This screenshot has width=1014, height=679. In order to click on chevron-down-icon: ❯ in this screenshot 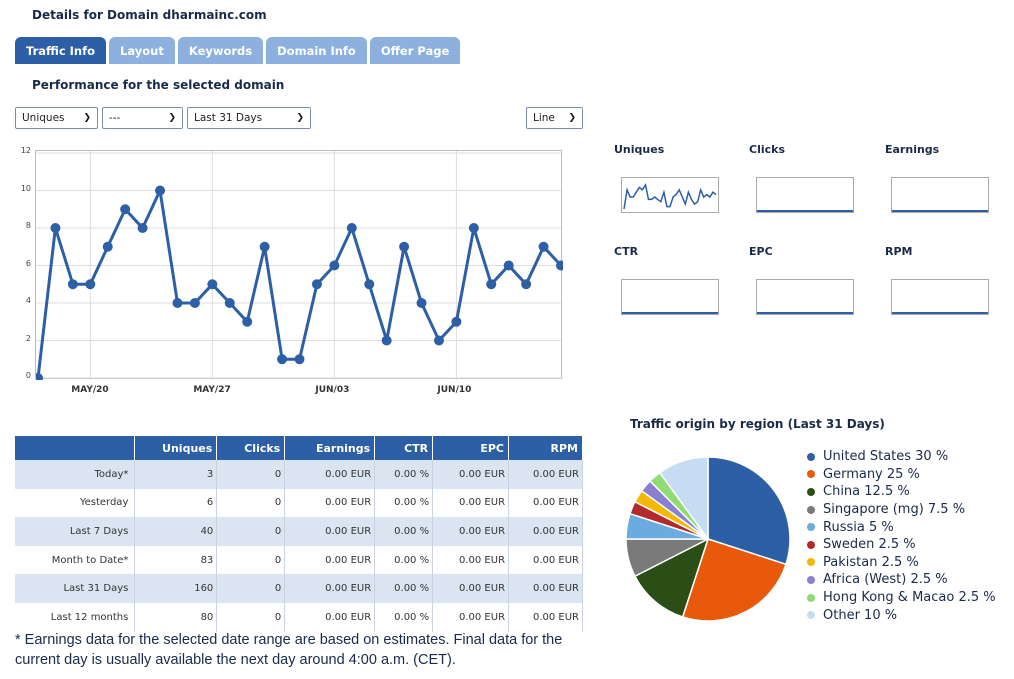, I will do `click(572, 118)`.